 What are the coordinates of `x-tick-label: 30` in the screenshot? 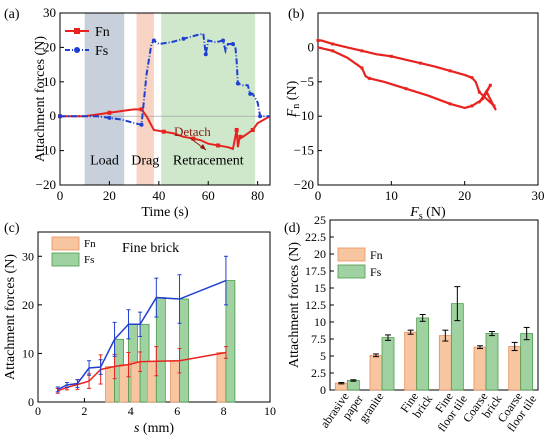 It's located at (538, 195).